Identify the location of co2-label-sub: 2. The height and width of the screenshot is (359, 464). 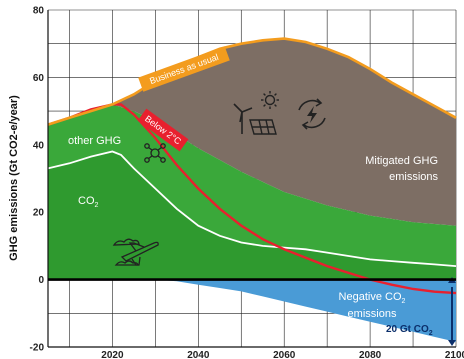
(97, 205).